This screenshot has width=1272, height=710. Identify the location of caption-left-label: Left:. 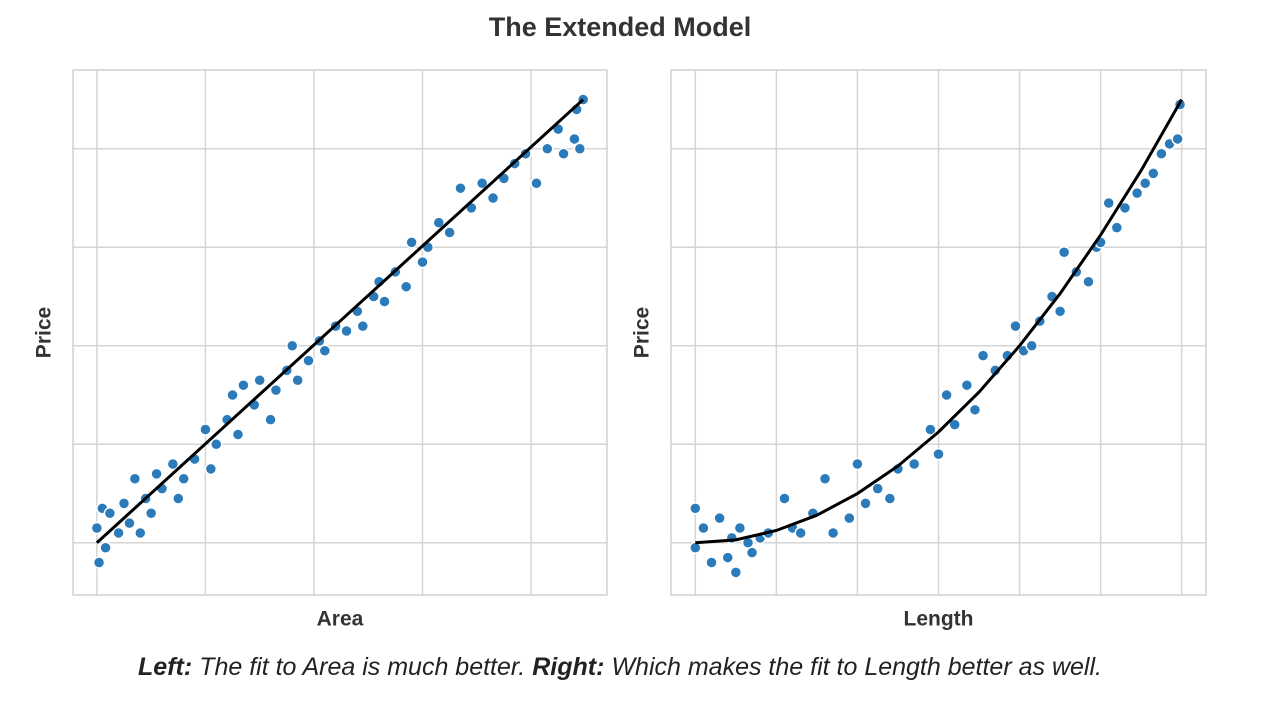
(165, 667).